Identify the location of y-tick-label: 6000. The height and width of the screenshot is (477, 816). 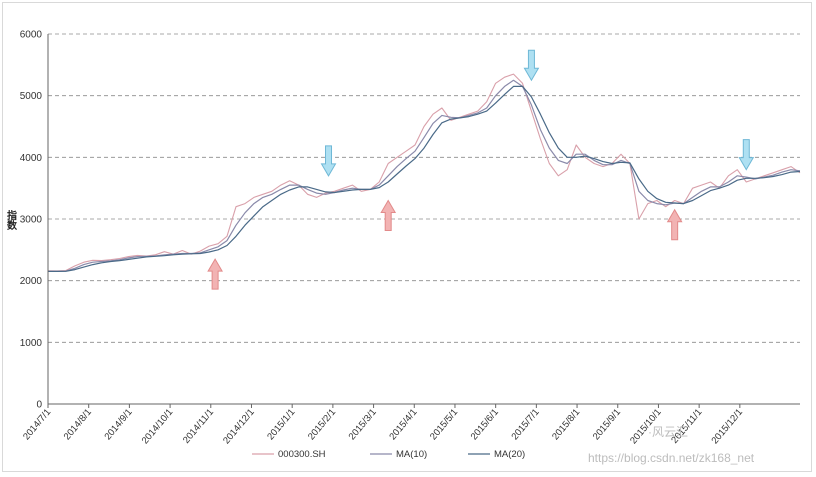
(31, 35).